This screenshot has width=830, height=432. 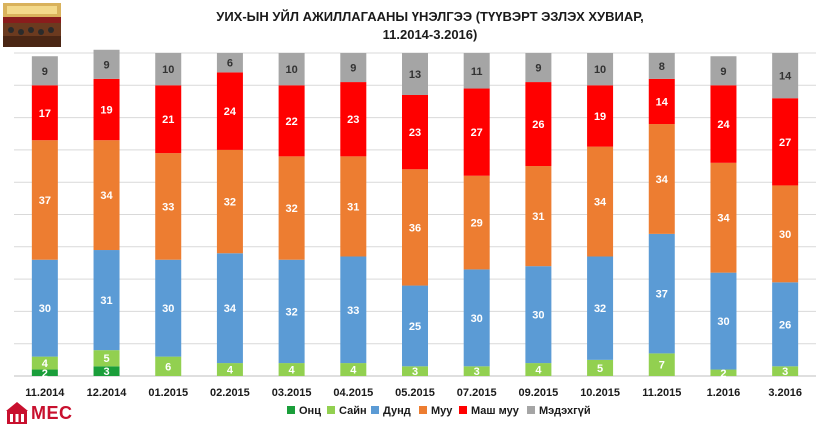 What do you see at coordinates (292, 393) in the screenshot?
I see `x-tick-label: 03.2015` at bounding box center [292, 393].